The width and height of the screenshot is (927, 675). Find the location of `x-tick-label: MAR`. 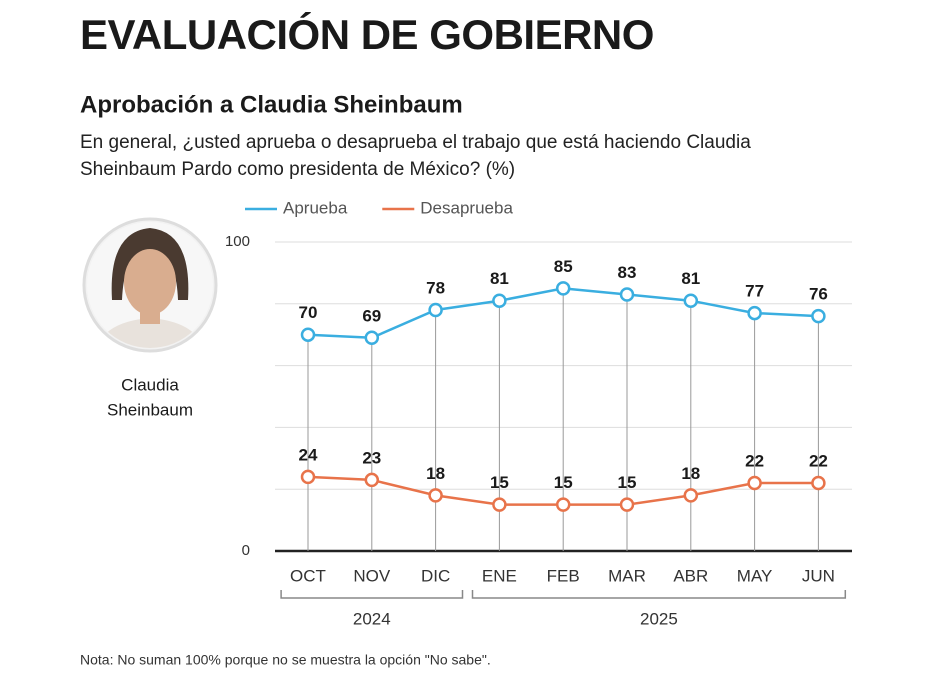

x-tick-label: MAR is located at coordinates (627, 575).